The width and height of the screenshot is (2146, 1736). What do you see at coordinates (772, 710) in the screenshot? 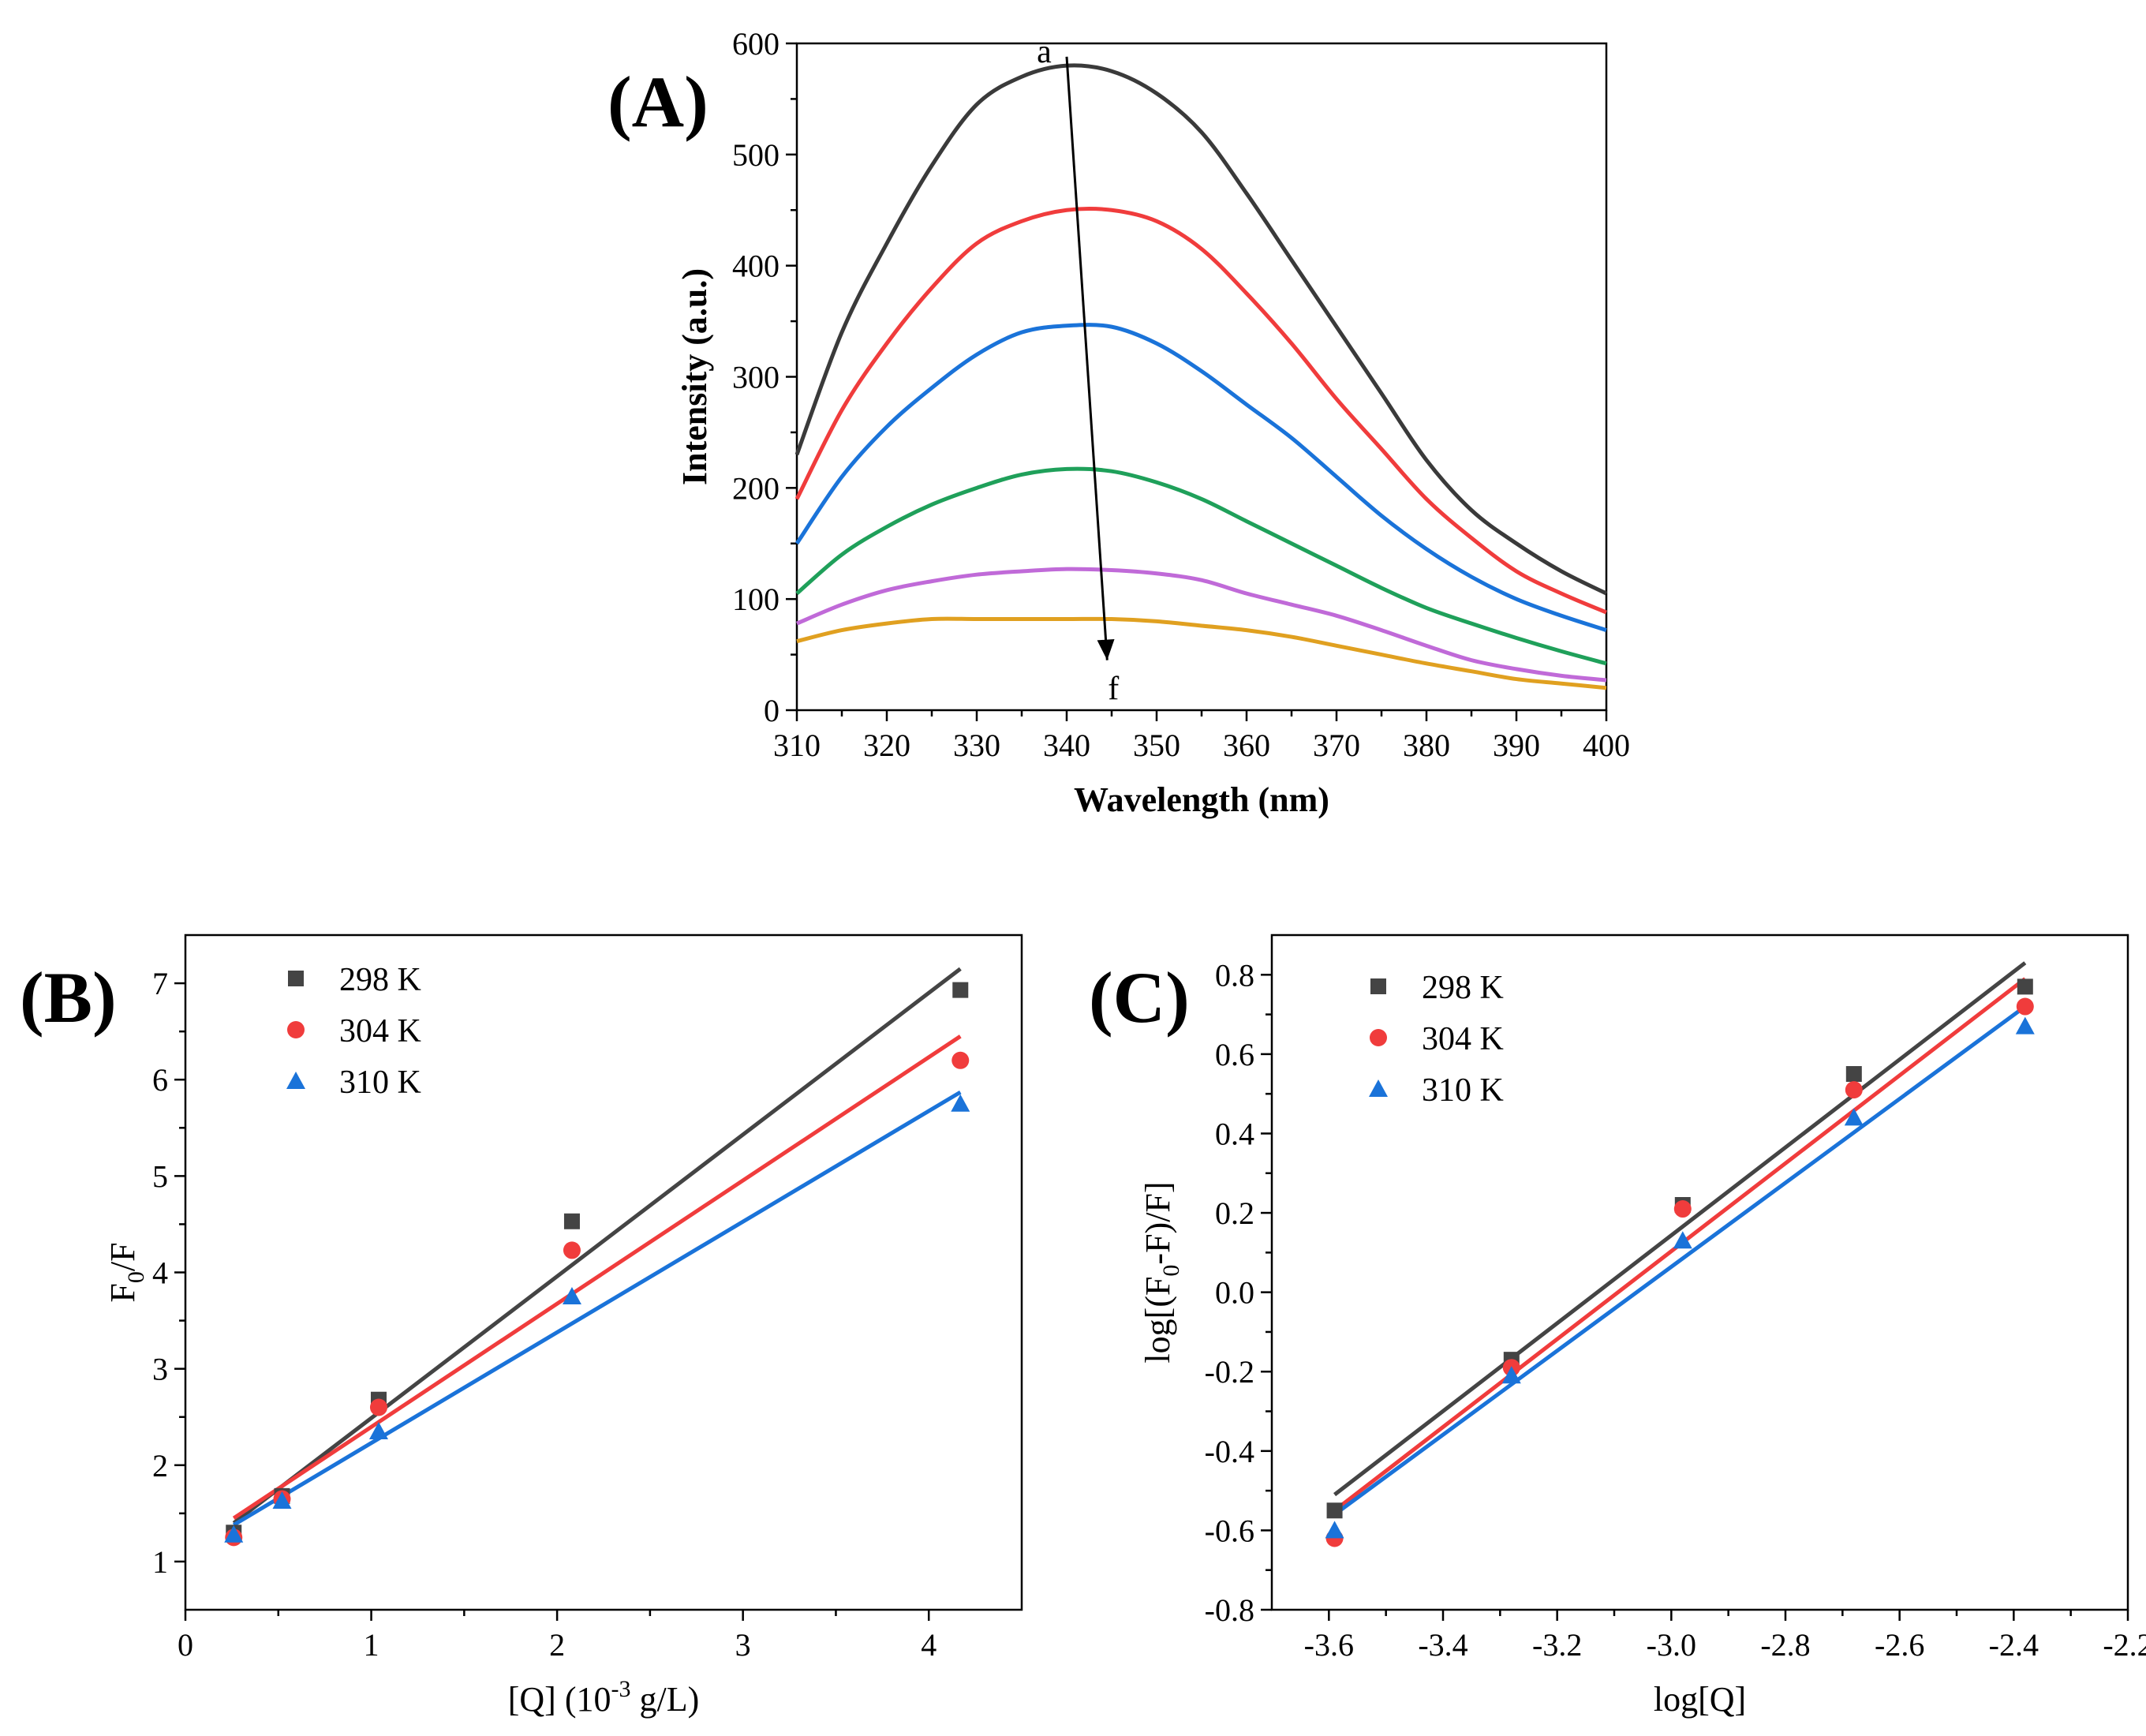
I see `y-tick-label: 0` at bounding box center [772, 710].